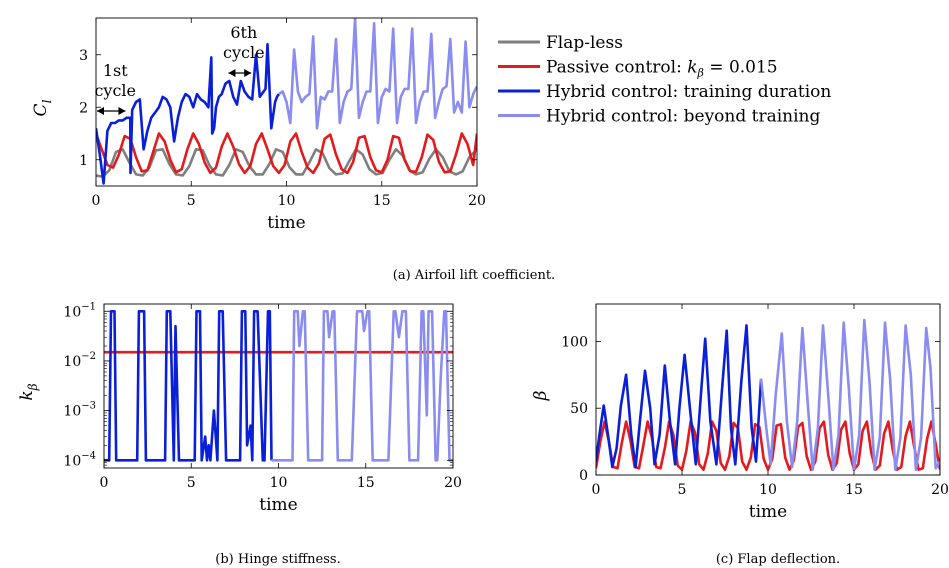 Image resolution: width=949 pixels, height=568 pixels. I want to click on caption-deflection: (c) Flap deflection., so click(778, 559).